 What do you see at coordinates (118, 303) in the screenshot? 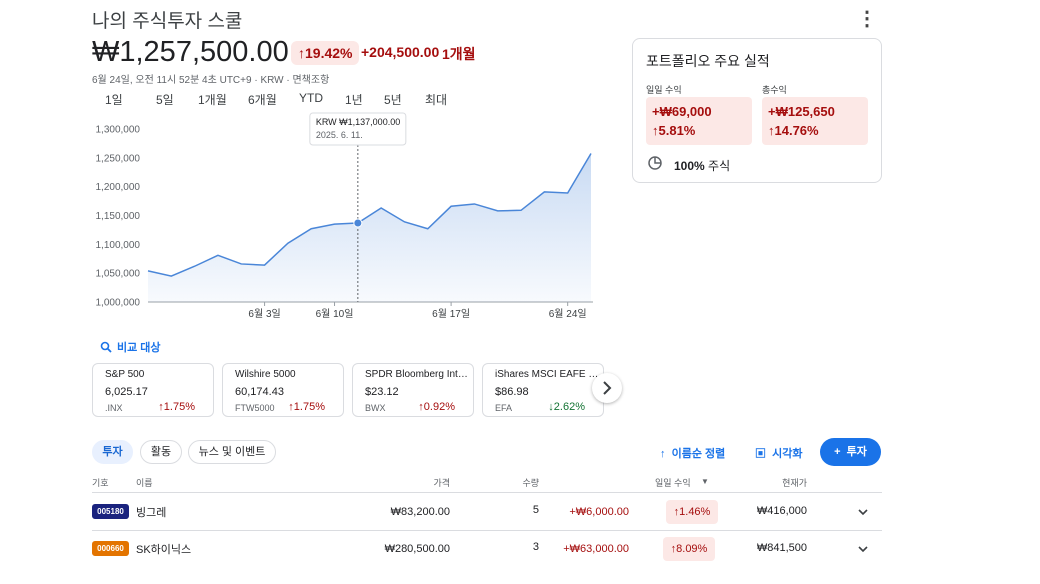
I see `y-tick-label: 1,000,000` at bounding box center [118, 303].